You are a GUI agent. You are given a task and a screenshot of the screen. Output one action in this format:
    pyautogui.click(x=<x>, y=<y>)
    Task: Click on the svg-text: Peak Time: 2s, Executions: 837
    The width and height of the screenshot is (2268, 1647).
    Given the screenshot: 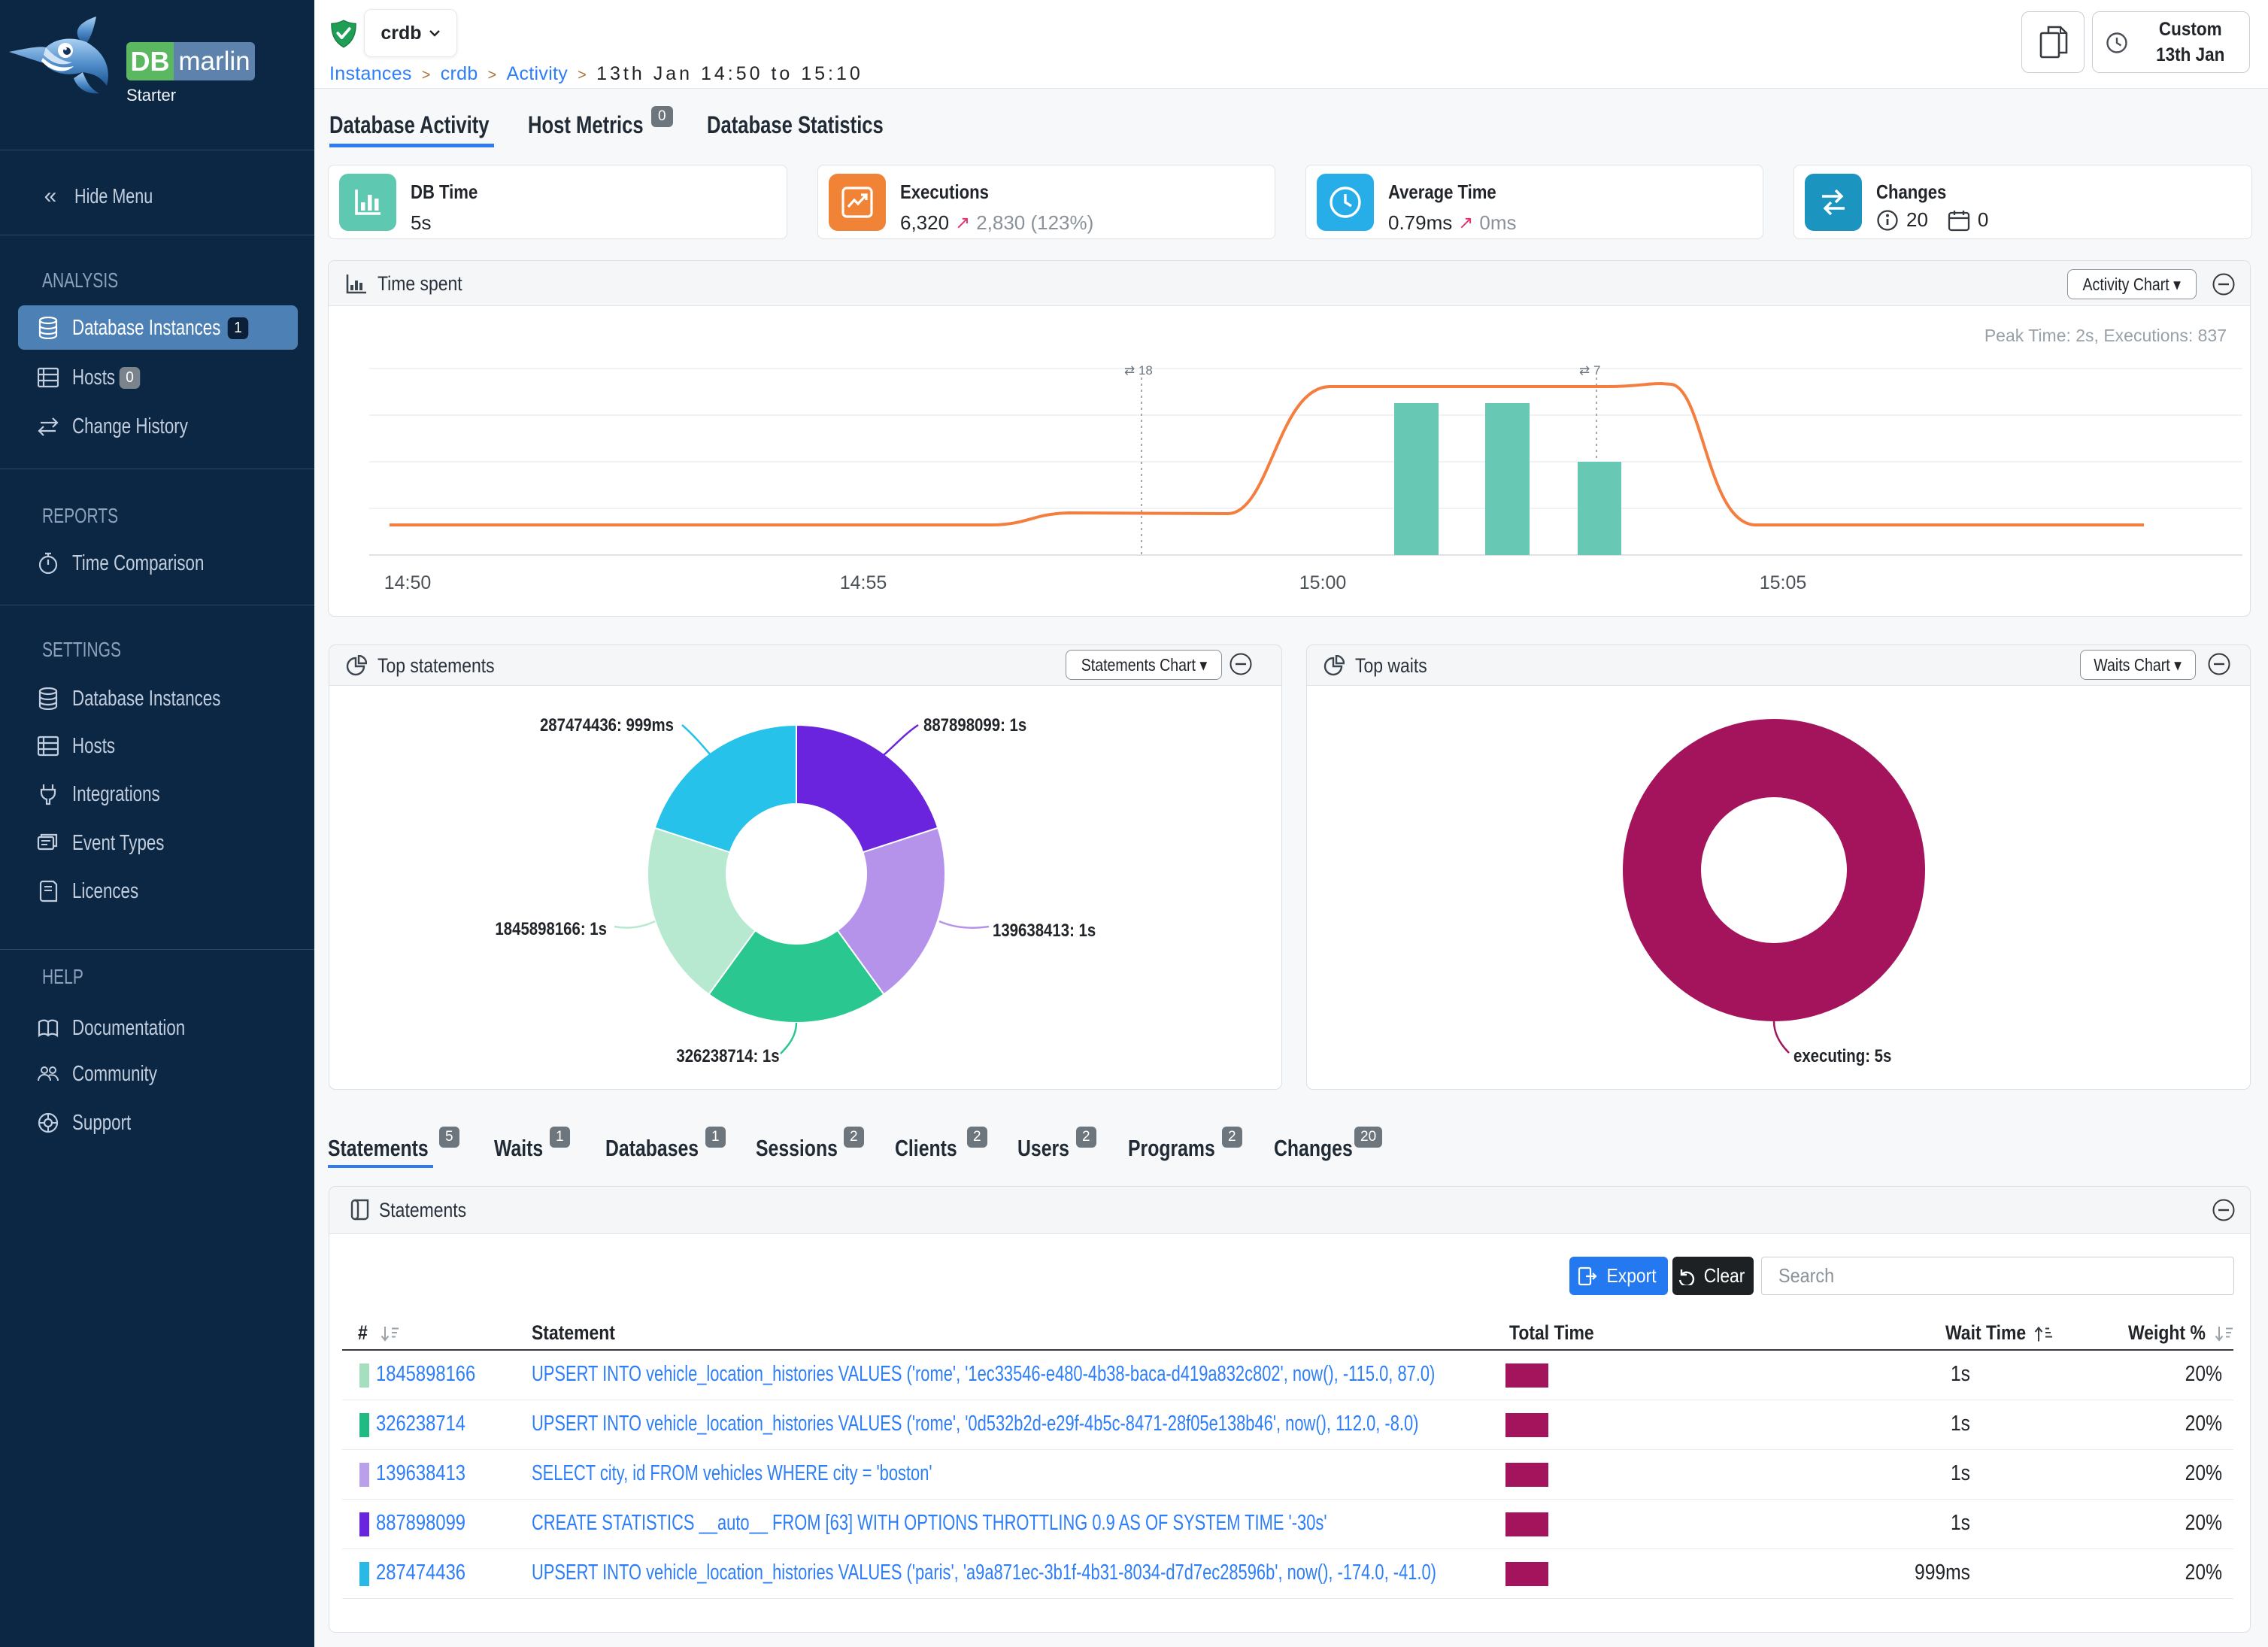 What is the action you would take?
    pyautogui.click(x=2106, y=335)
    